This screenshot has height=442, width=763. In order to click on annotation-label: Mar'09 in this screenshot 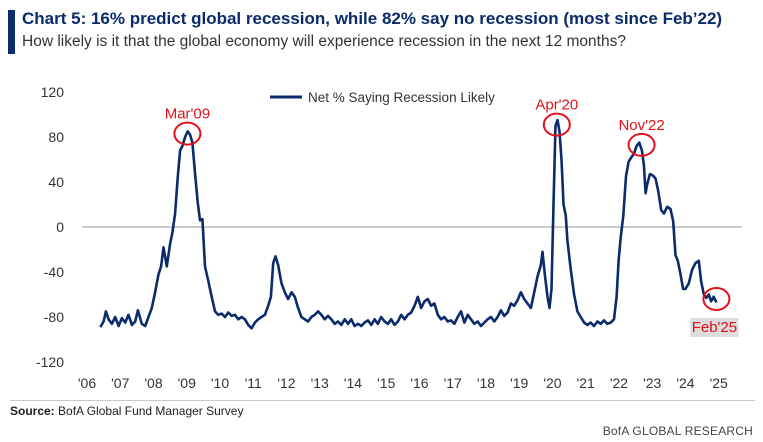, I will do `click(187, 114)`.